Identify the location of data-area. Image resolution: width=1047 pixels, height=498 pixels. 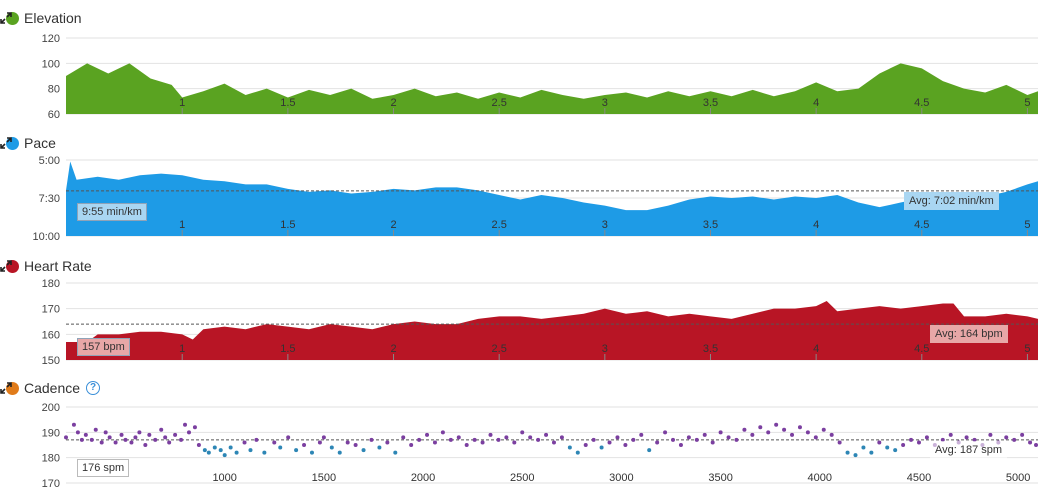
(552, 88).